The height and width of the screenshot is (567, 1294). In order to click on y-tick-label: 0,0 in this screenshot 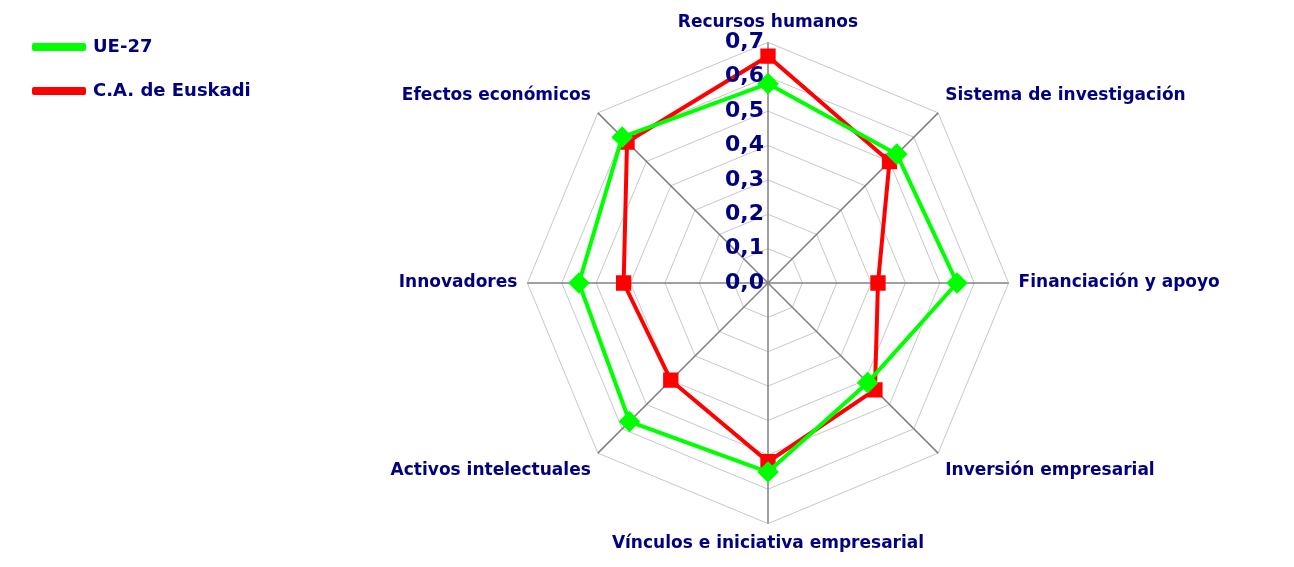, I will do `click(744, 281)`.